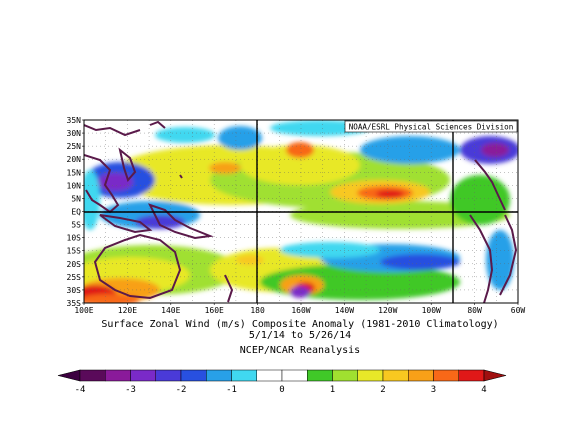 This screenshot has height=437, width=565. I want to click on lat-tick-label: 5N, so click(76, 198).